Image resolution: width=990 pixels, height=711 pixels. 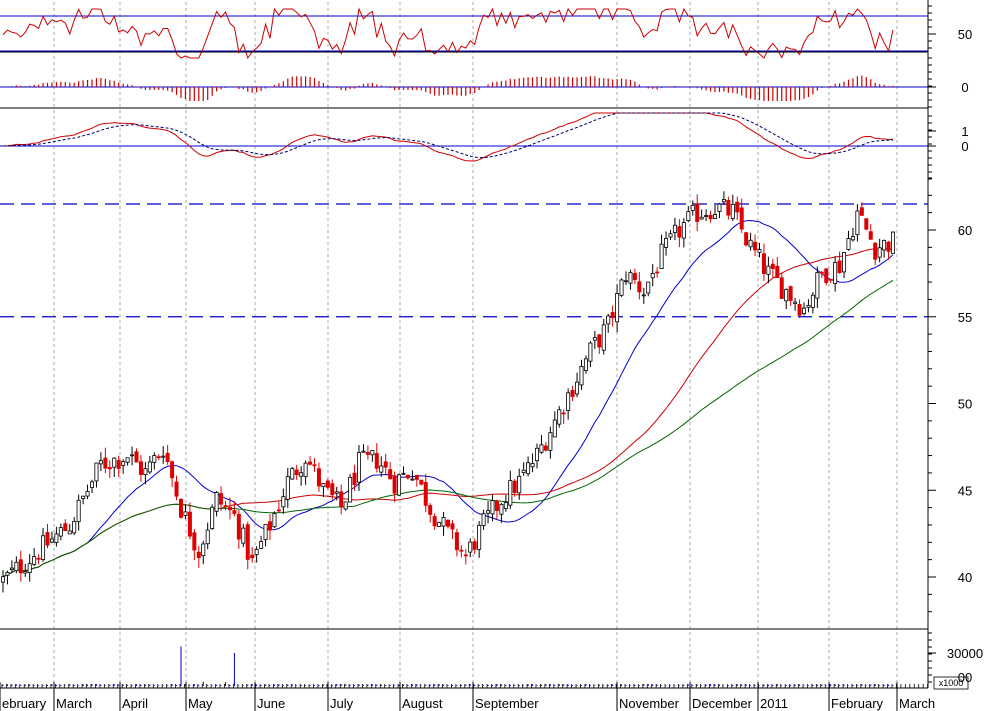 I want to click on axis-tick-label: 00, so click(x=965, y=677).